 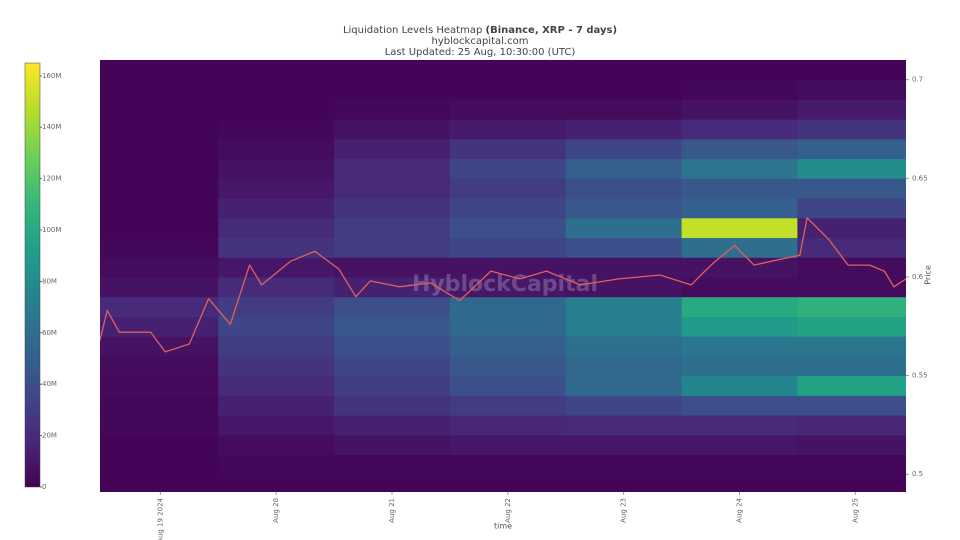 What do you see at coordinates (855, 510) in the screenshot?
I see `x-tick-label: Aug 25` at bounding box center [855, 510].